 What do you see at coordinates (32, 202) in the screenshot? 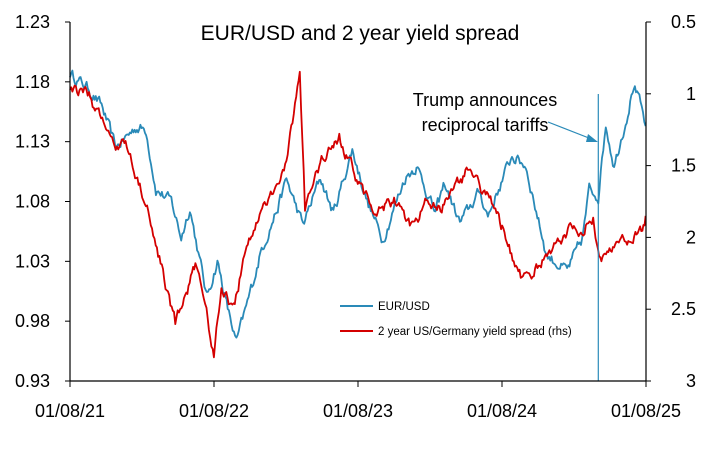
I see `left-tick-label: 1.08` at bounding box center [32, 202].